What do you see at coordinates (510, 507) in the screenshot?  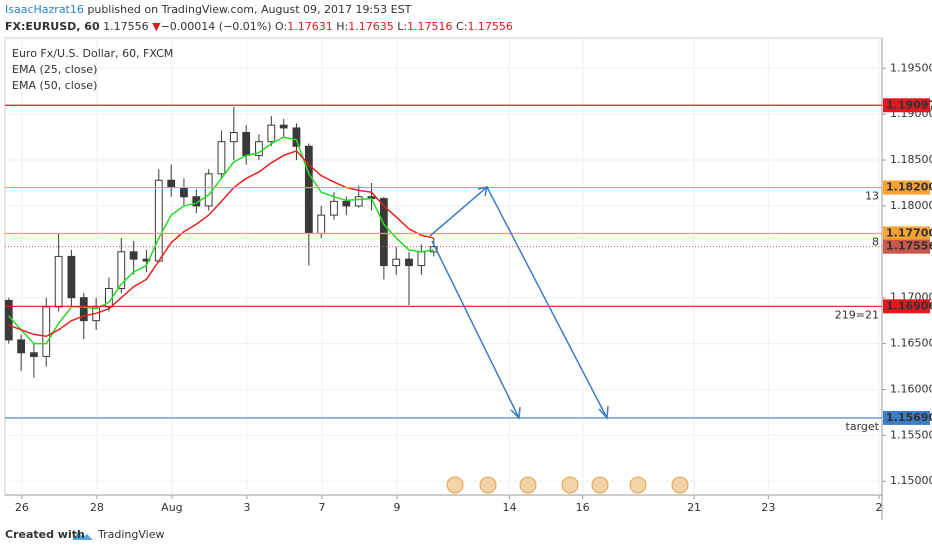 I see `x-tick-label: 14` at bounding box center [510, 507].